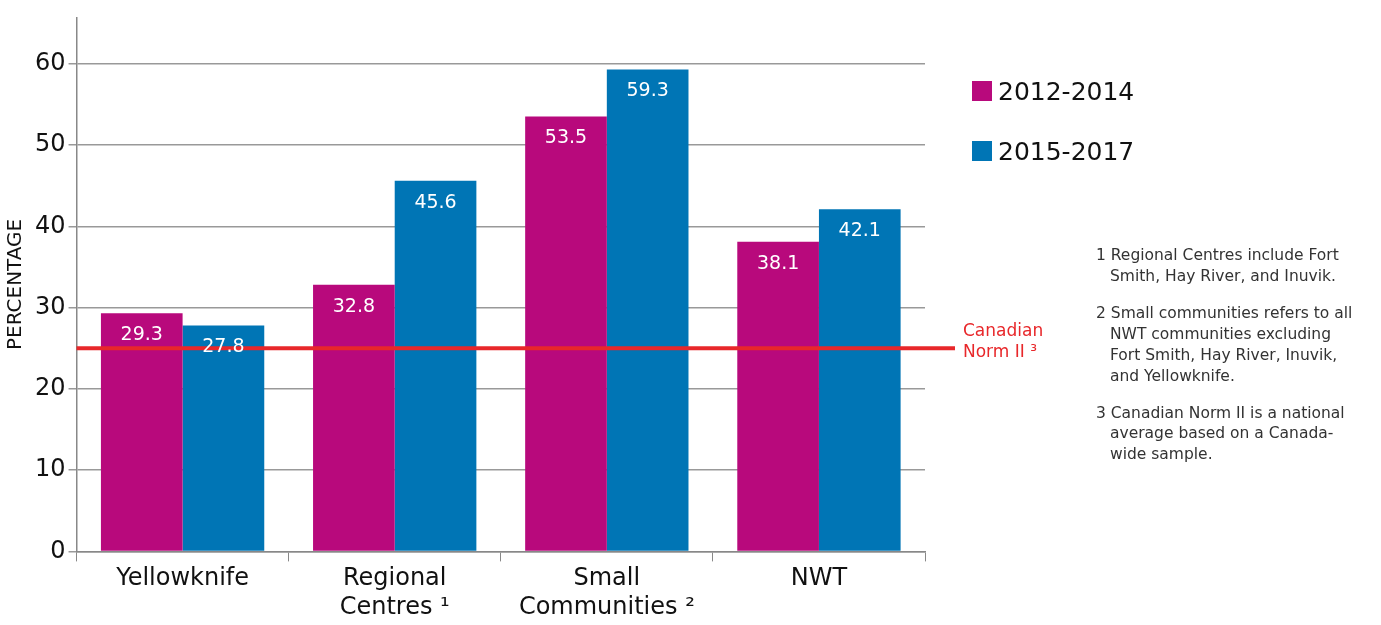 The height and width of the screenshot is (625, 1381). I want to click on legend-label: 2012-2014, so click(1066, 91).